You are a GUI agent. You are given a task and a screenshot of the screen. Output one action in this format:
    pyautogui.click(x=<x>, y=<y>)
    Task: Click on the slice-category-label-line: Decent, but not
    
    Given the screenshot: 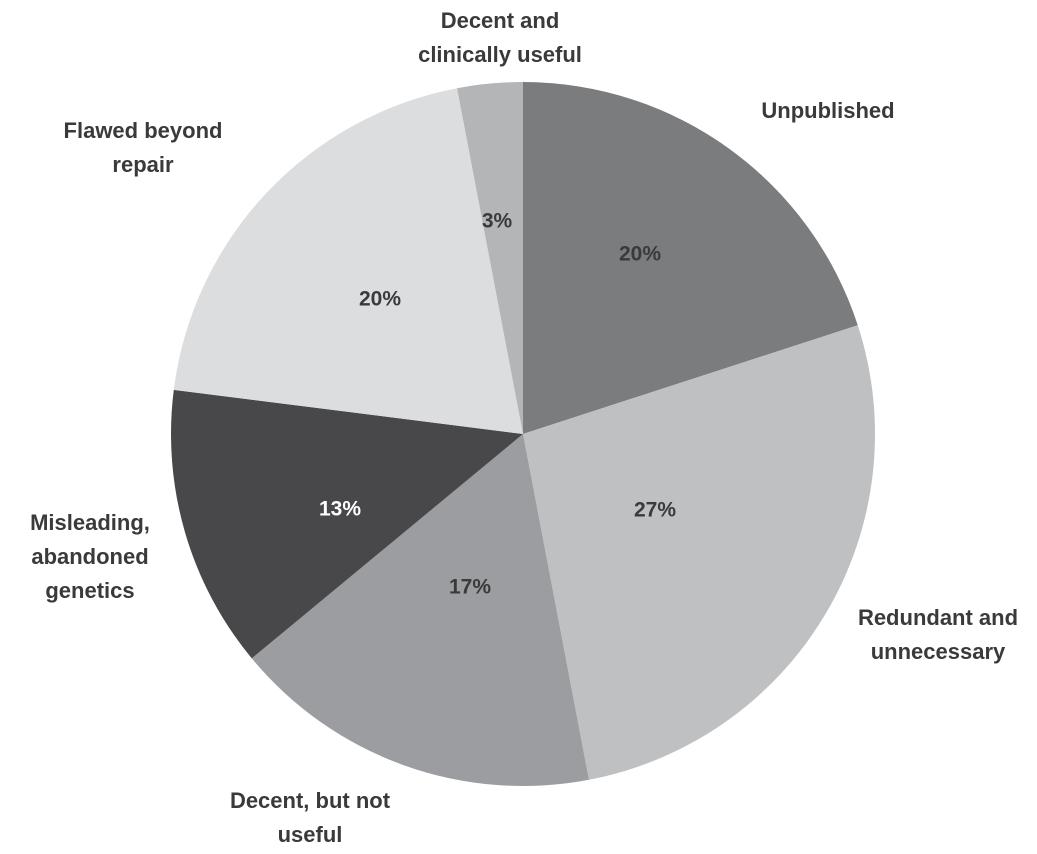 What is the action you would take?
    pyautogui.click(x=310, y=800)
    